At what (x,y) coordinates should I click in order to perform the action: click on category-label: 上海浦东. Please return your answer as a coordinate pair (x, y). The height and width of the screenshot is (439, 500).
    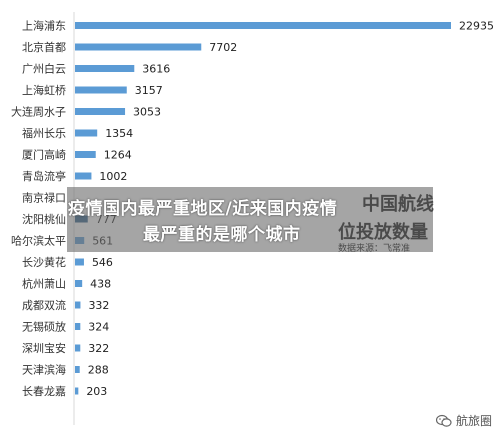
    Looking at the image, I should click on (44, 26).